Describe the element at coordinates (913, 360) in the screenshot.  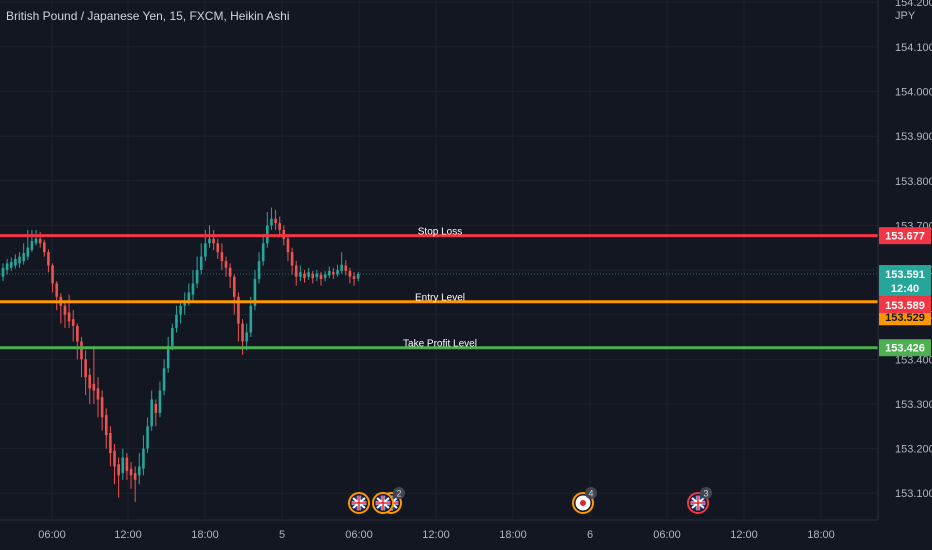
I see `price-tick-label: 153.400` at that location.